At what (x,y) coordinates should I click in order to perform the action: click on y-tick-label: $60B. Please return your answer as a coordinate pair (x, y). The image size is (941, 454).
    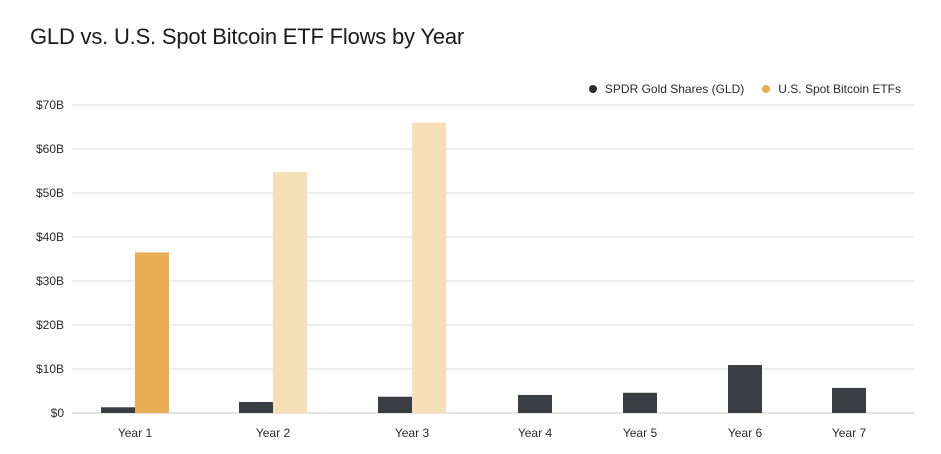
    Looking at the image, I should click on (50, 149).